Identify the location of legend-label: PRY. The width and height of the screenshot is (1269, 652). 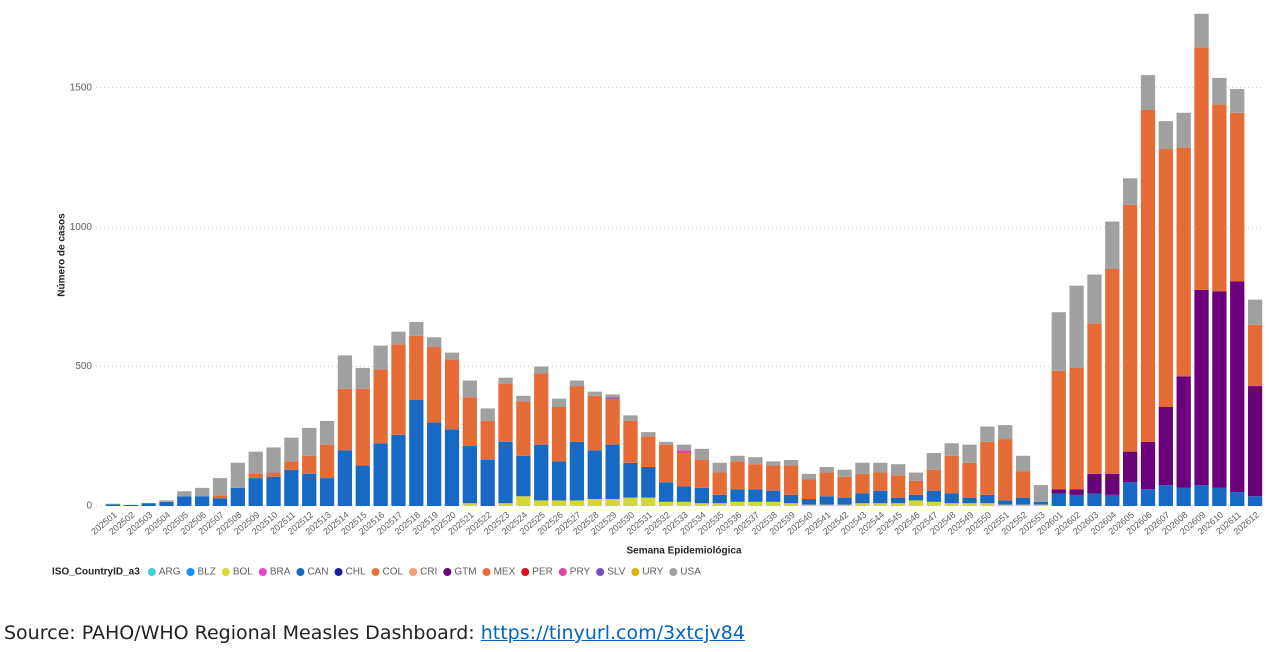
(580, 572).